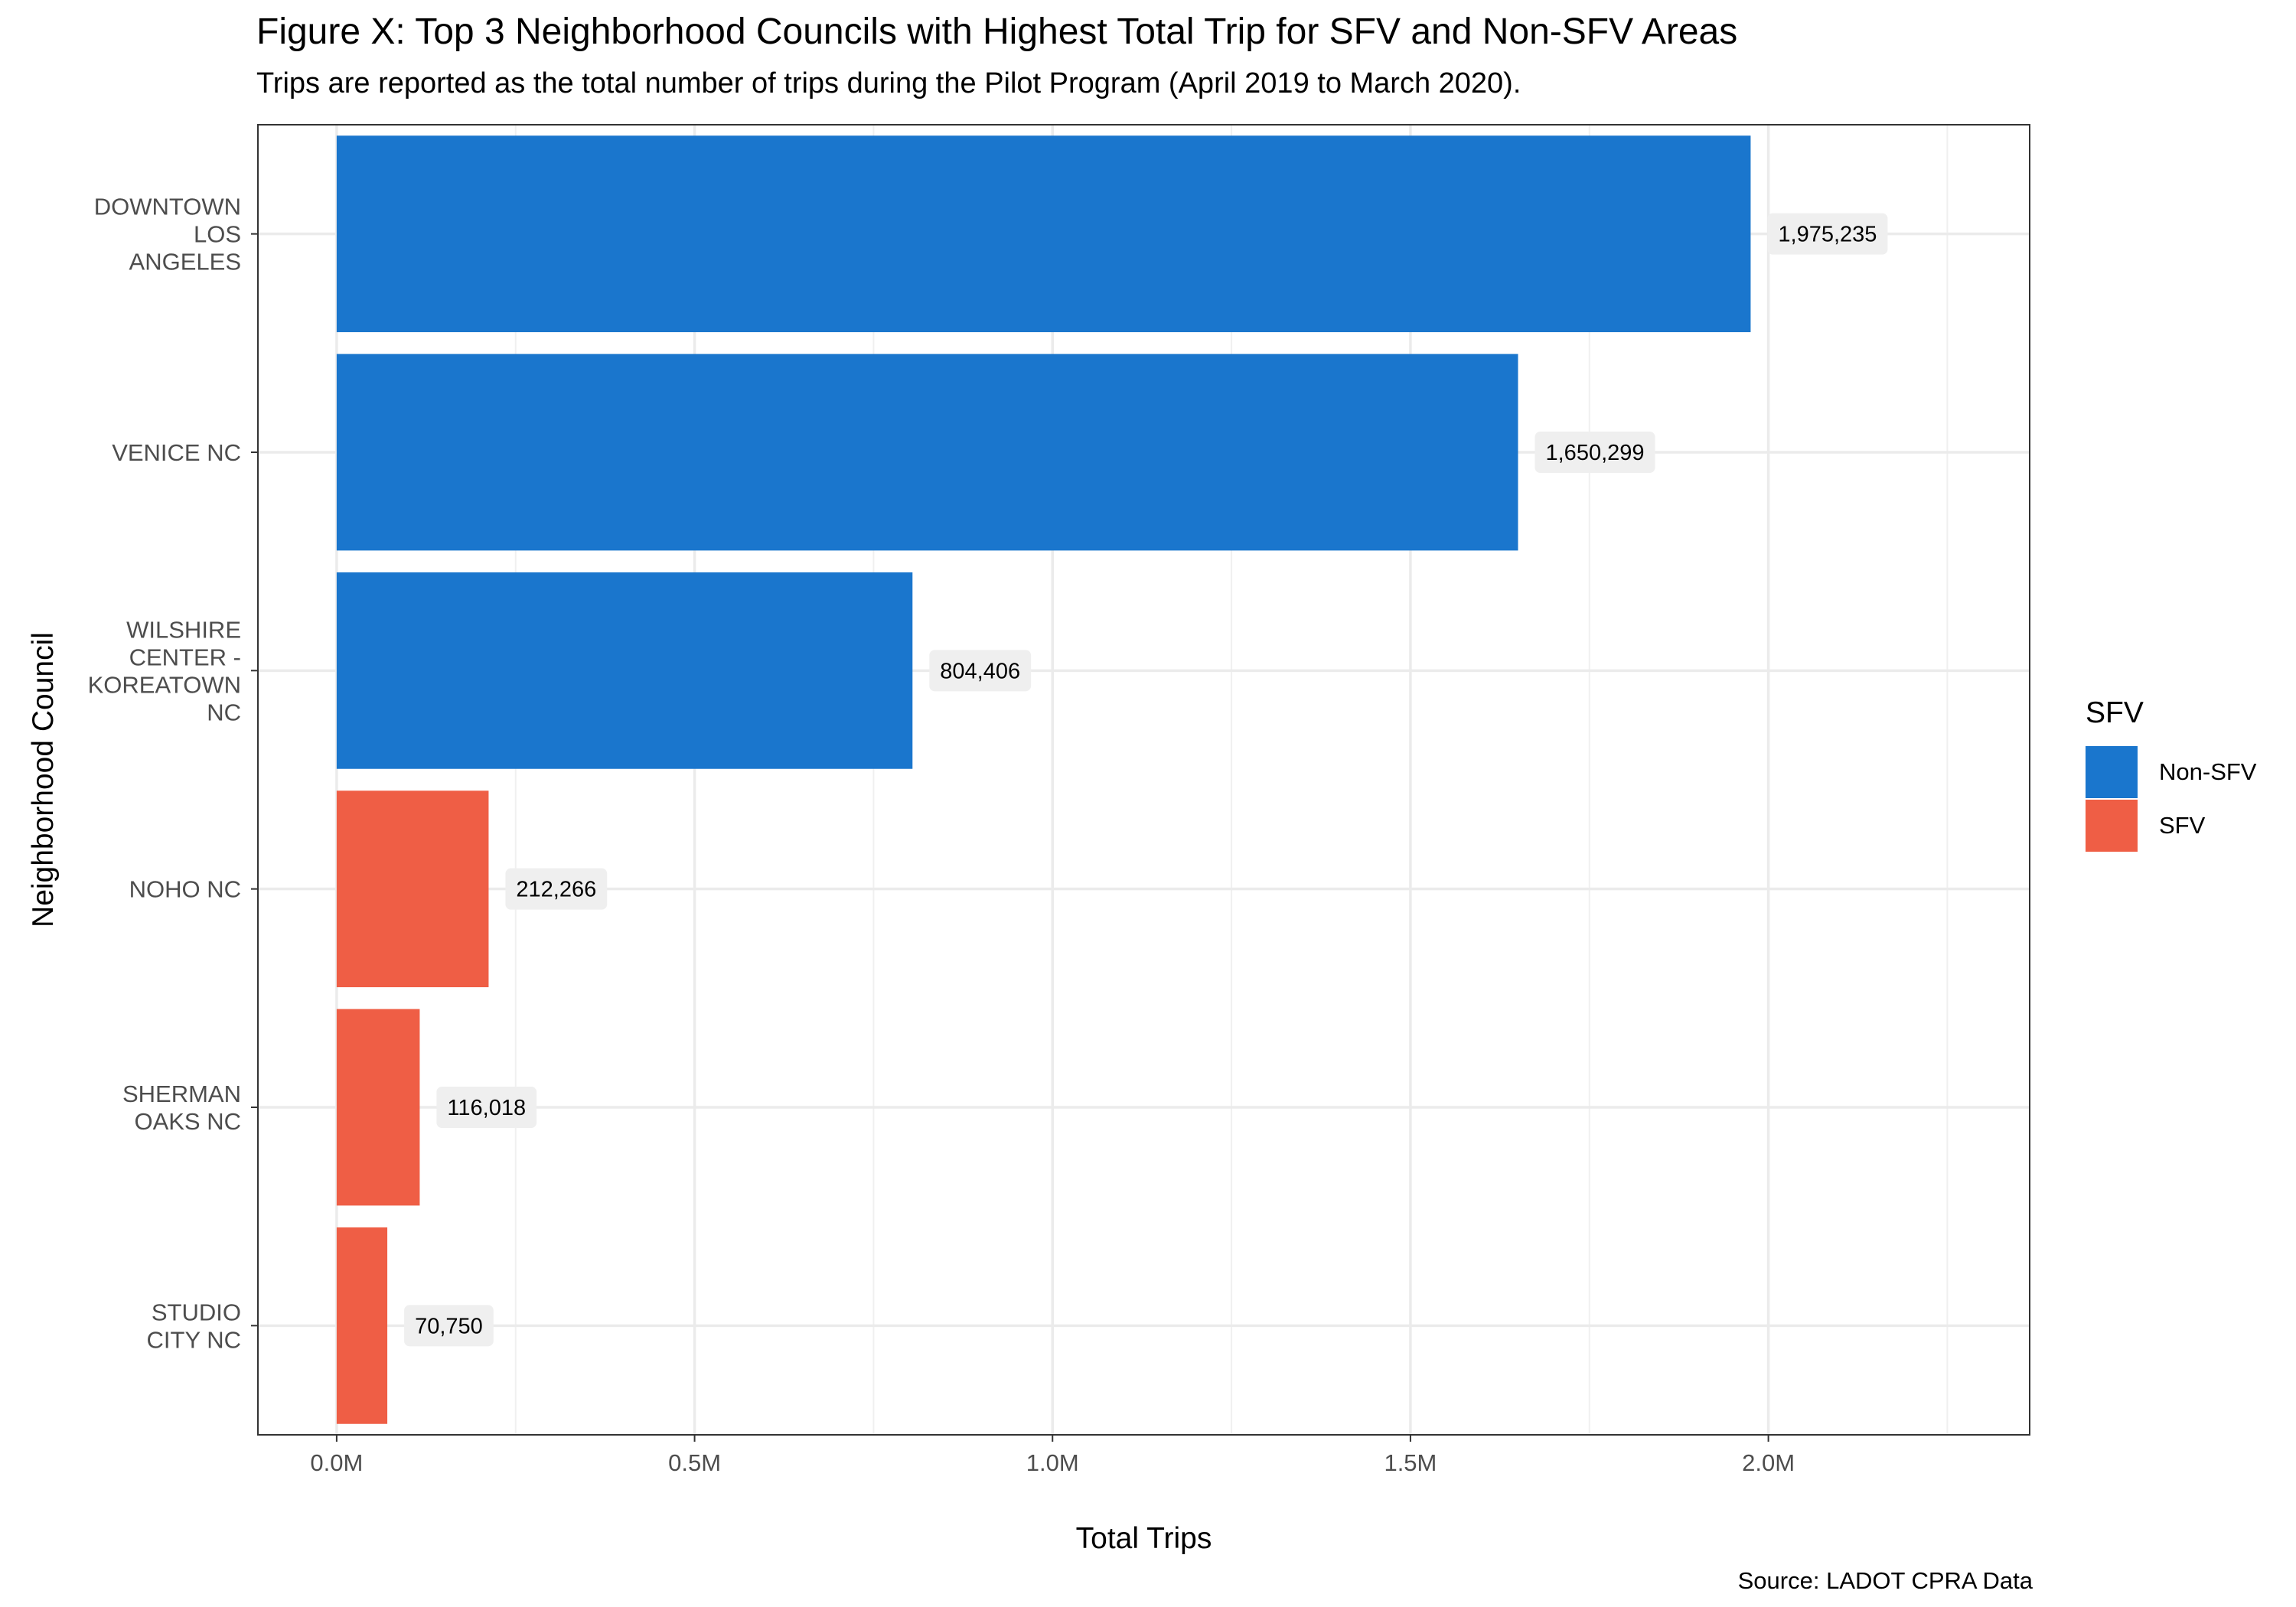 This screenshot has height=1607, width=2296. What do you see at coordinates (185, 890) in the screenshot?
I see `y-tick-label: NOHO NC` at bounding box center [185, 890].